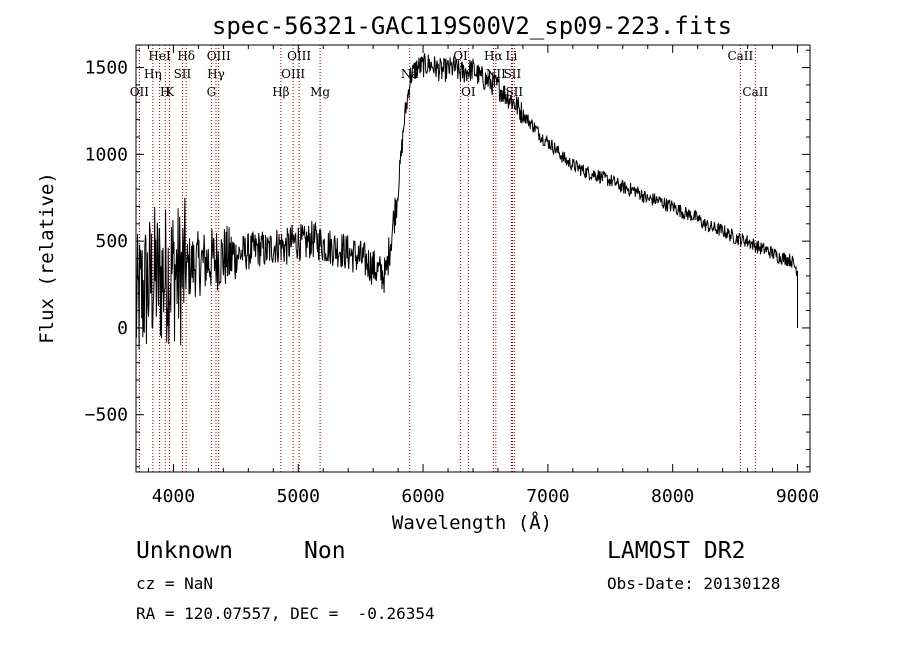  Describe the element at coordinates (106, 415) in the screenshot. I see `y-tick-label: −500` at that location.